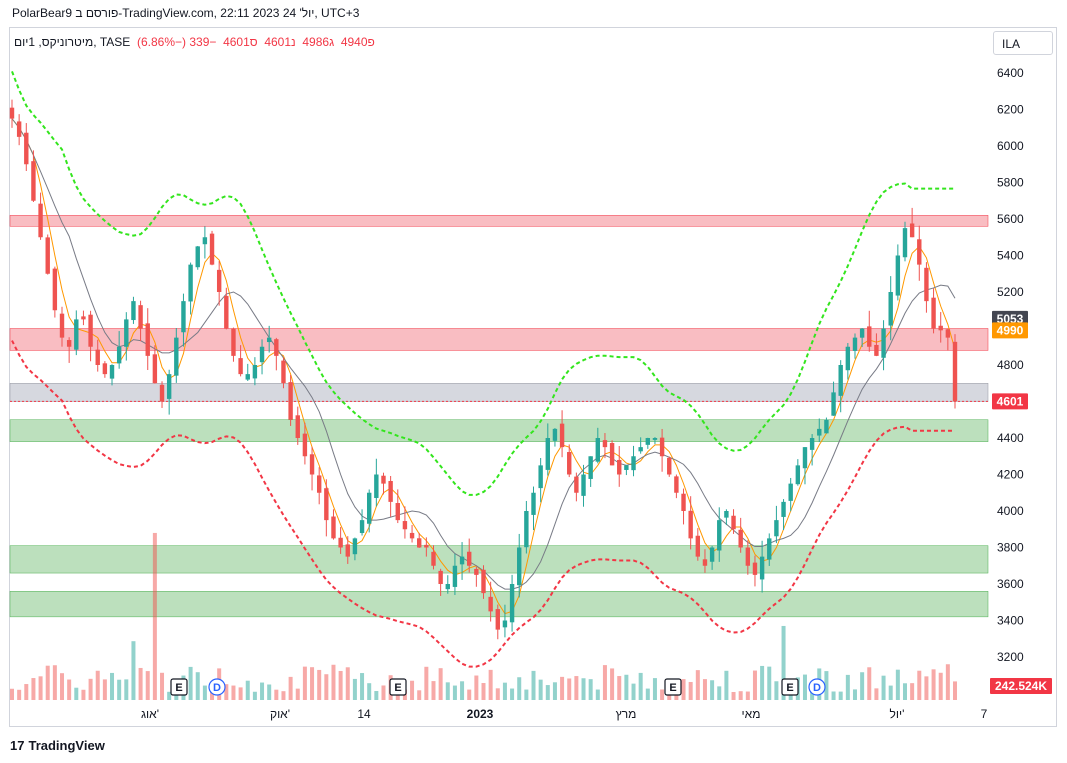 This screenshot has width=1067, height=763. Describe the element at coordinates (332, 42) in the screenshot. I see `high-label: ג` at that location.